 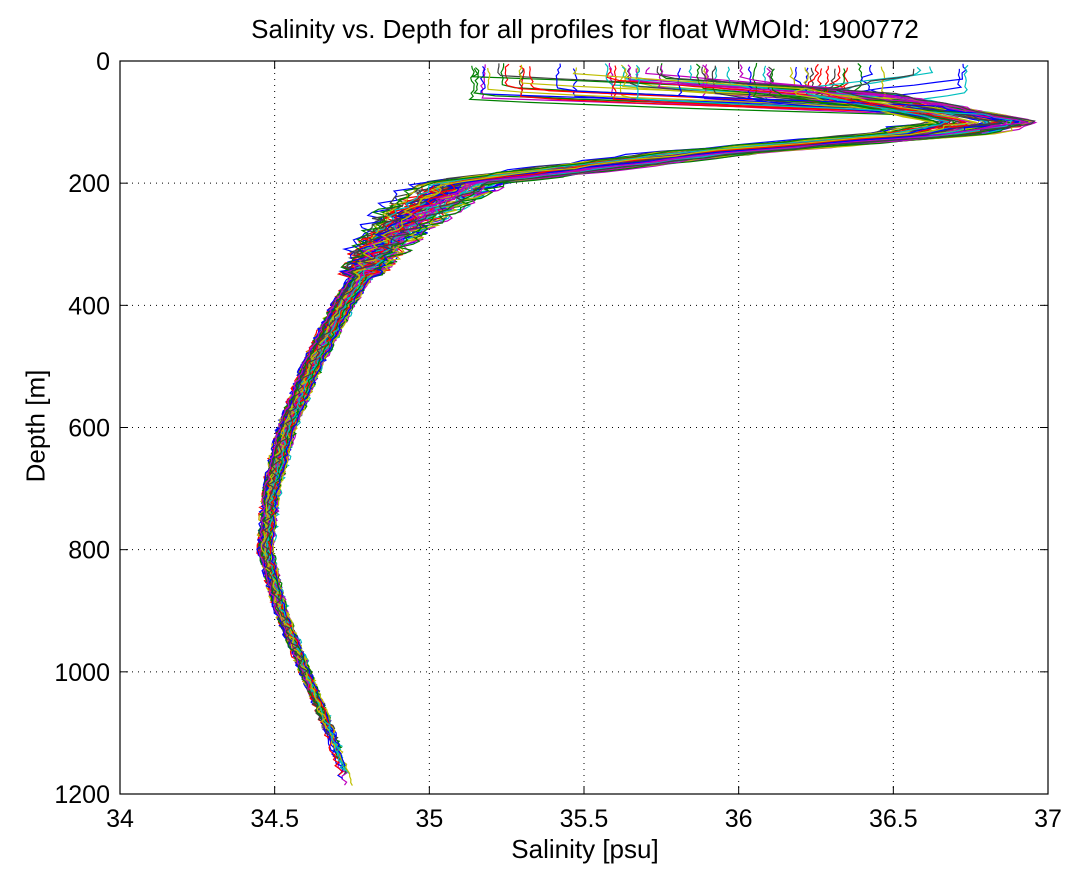 What do you see at coordinates (89, 306) in the screenshot?
I see `y-tick-label: 400` at bounding box center [89, 306].